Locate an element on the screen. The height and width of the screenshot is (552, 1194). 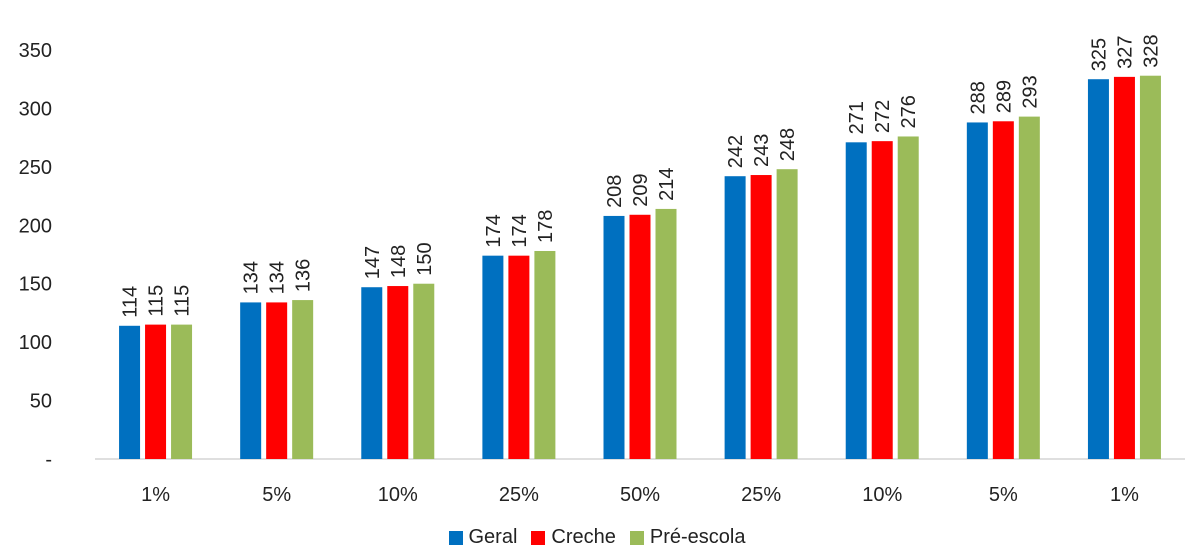
data-label: 150 is located at coordinates (425, 258).